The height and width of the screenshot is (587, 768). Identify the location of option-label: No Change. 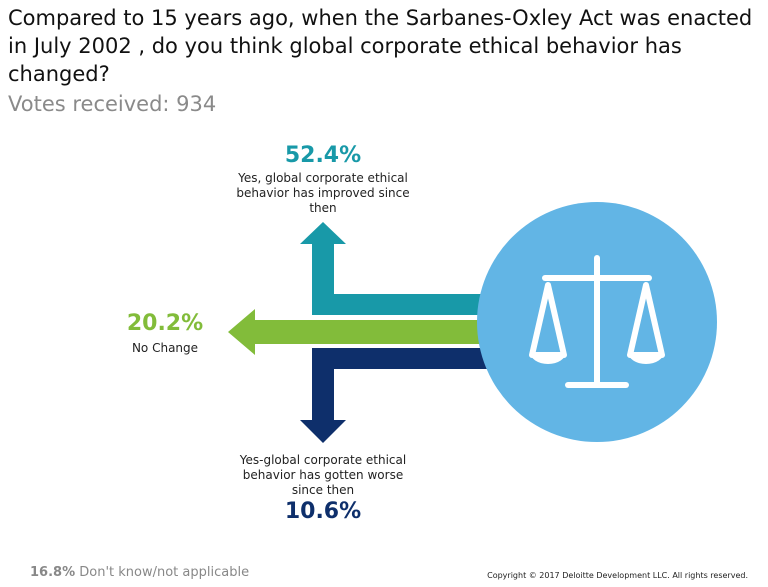
(165, 348).